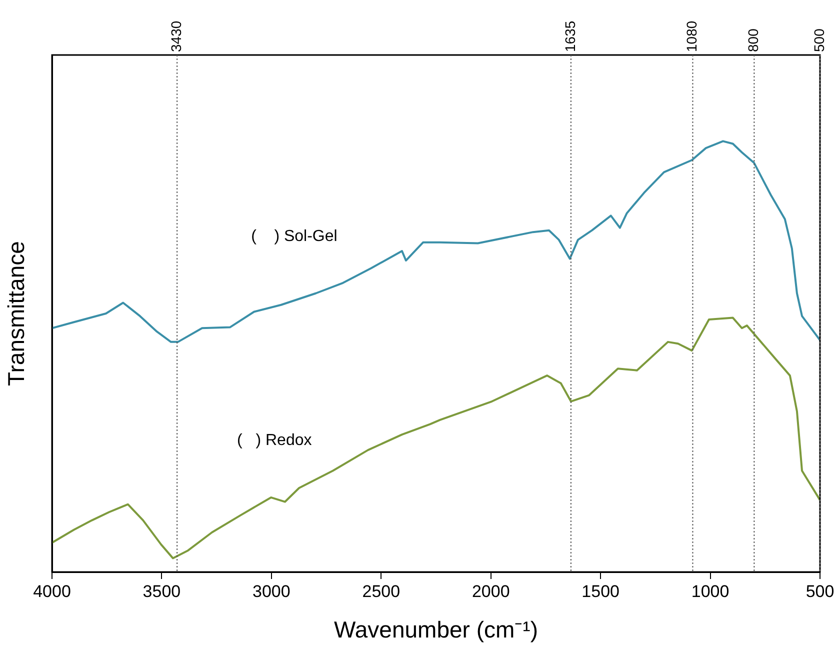  What do you see at coordinates (52, 591) in the screenshot?
I see `x-tick-label: 4000` at bounding box center [52, 591].